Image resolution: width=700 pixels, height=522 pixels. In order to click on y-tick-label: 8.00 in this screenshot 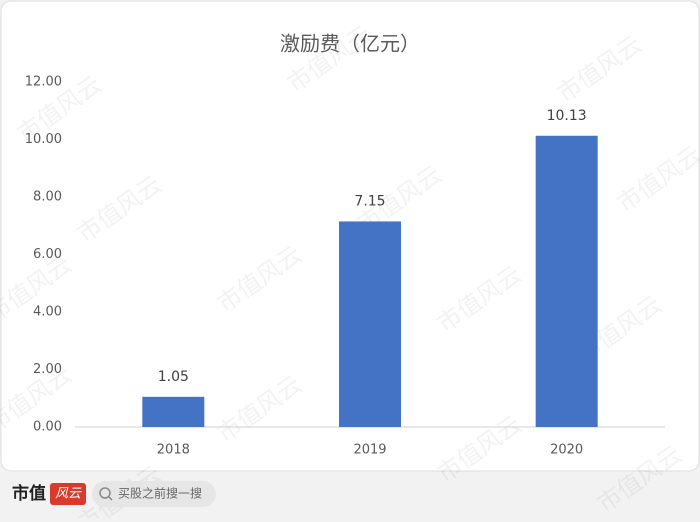, I will do `click(47, 197)`.